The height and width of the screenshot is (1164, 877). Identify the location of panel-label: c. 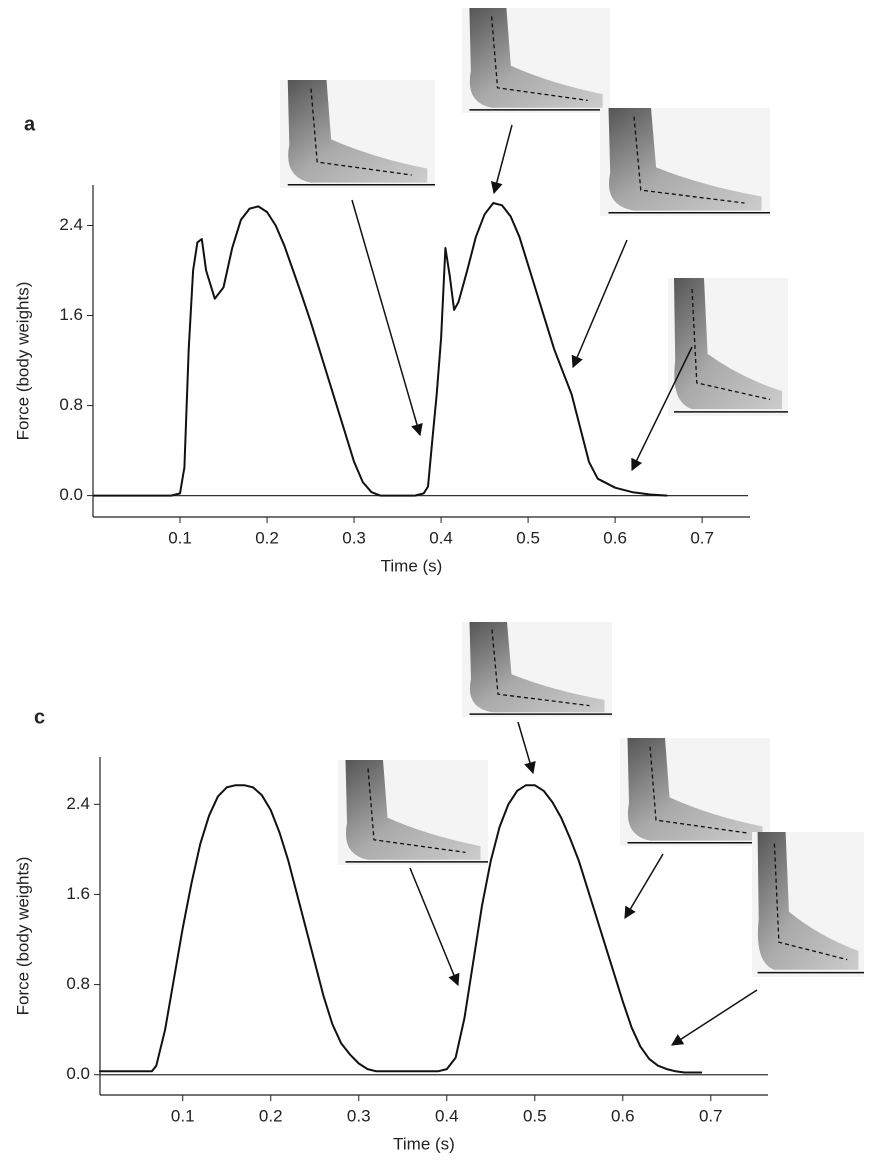
(39, 717).